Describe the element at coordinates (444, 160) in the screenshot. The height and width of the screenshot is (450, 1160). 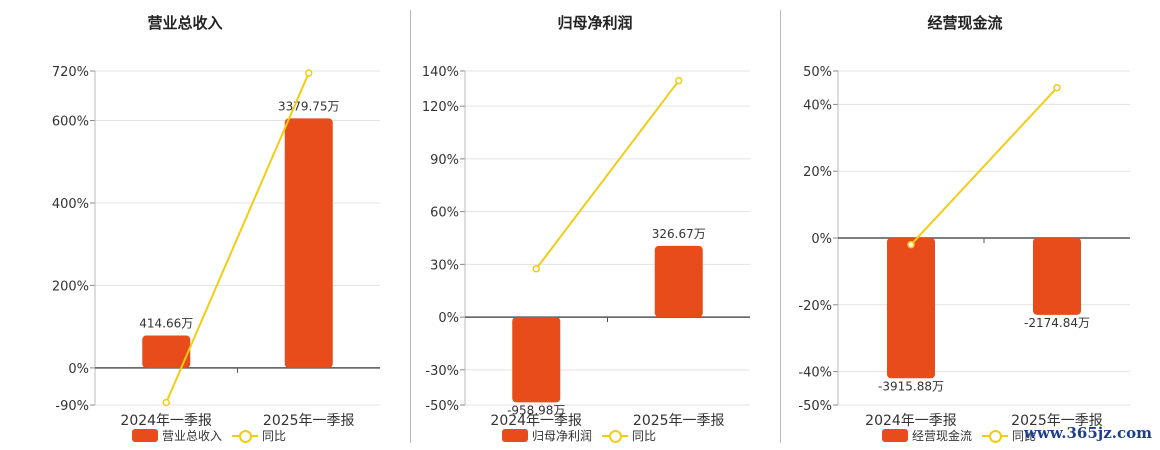
I see `y-tick-label: 90%` at that location.